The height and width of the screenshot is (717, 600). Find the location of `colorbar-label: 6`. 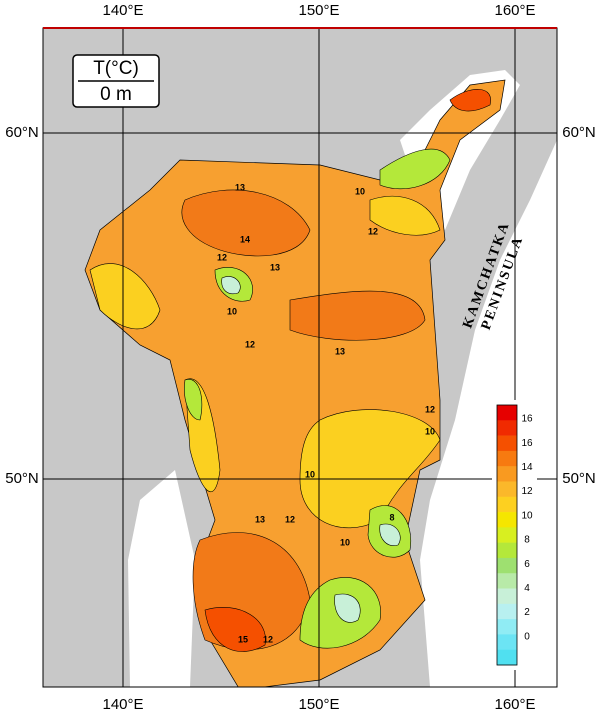

colorbar-label: 6 is located at coordinates (527, 564).